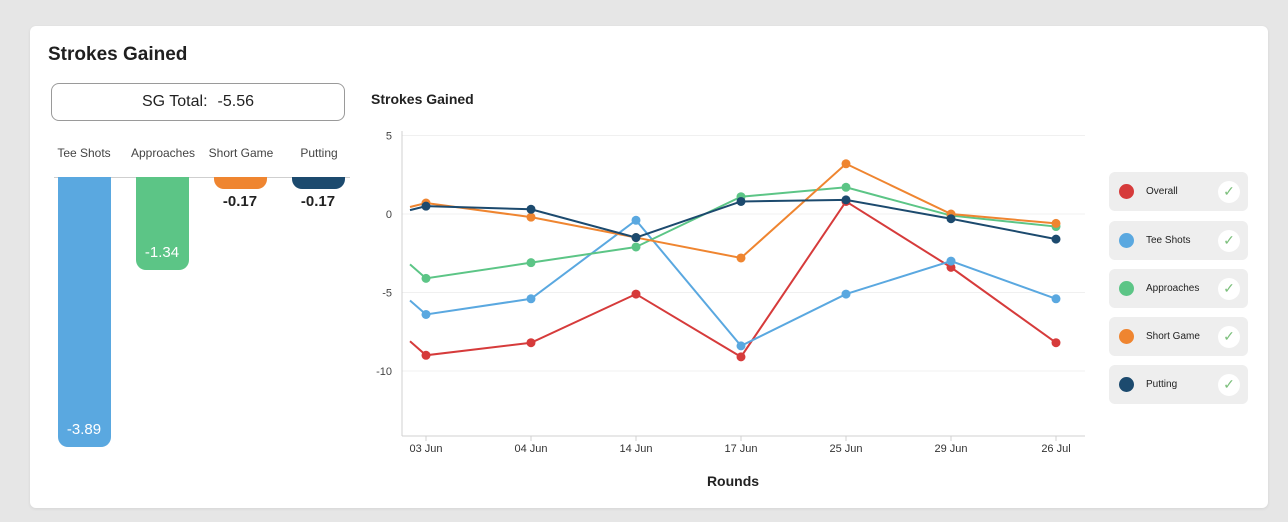  I want to click on bar-tee-shots, so click(84, 312).